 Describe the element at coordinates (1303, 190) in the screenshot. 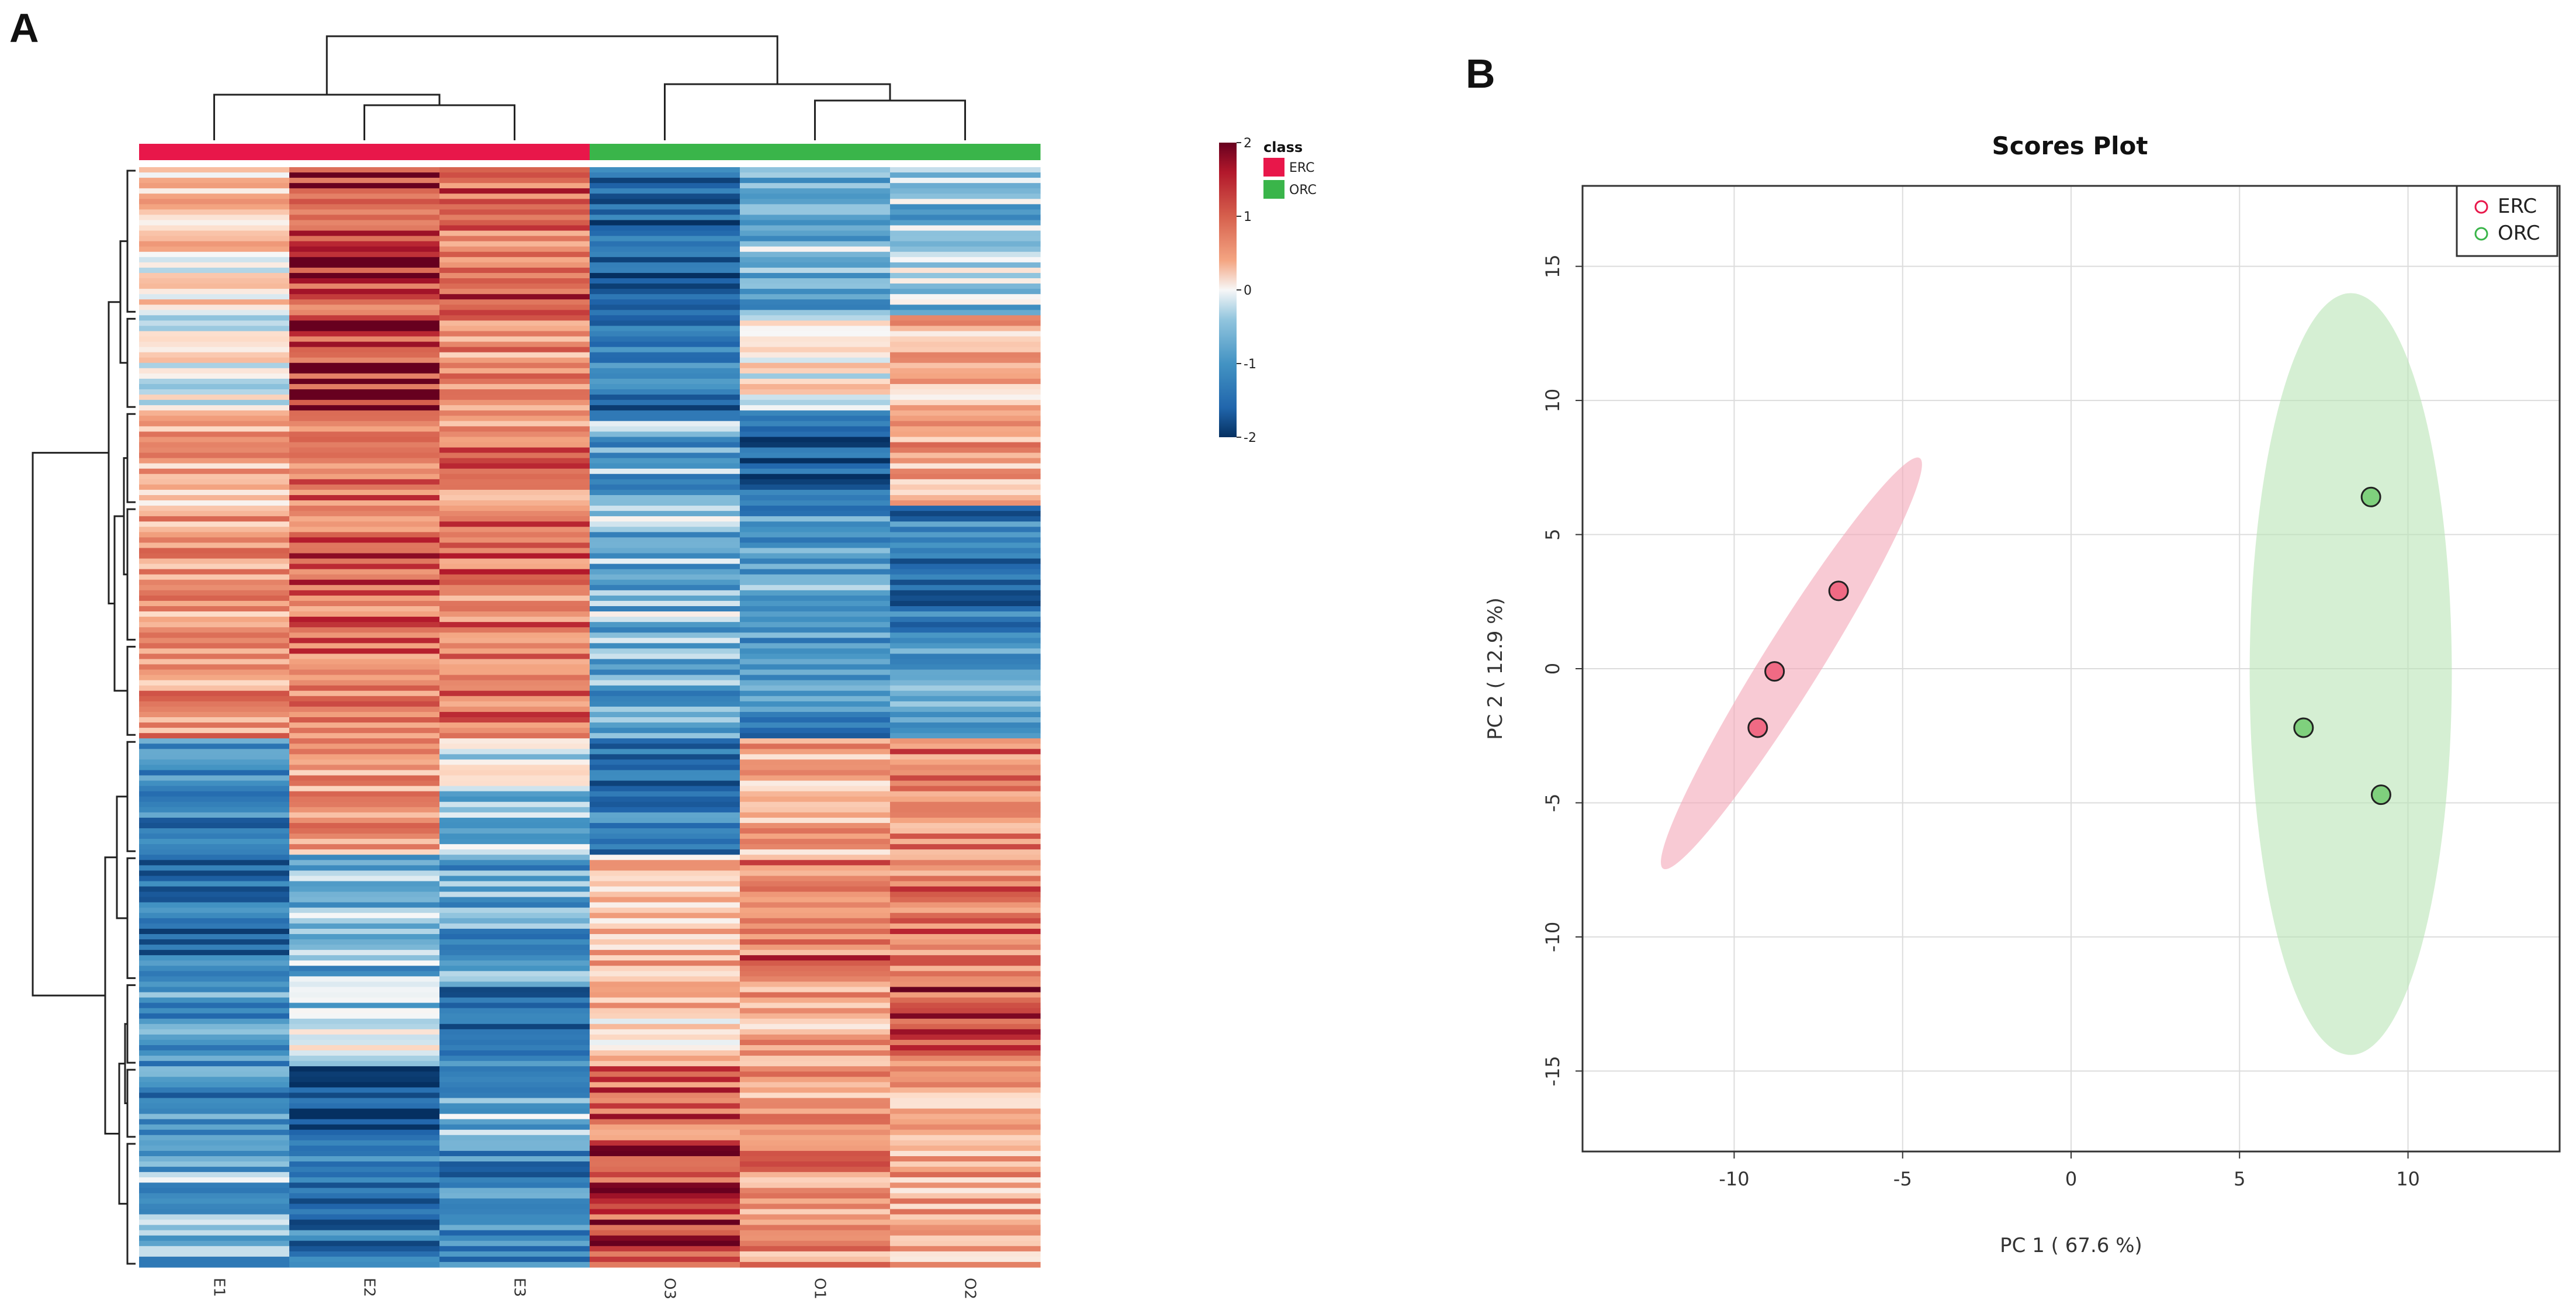

I see `class-legend-label: ORC` at that location.